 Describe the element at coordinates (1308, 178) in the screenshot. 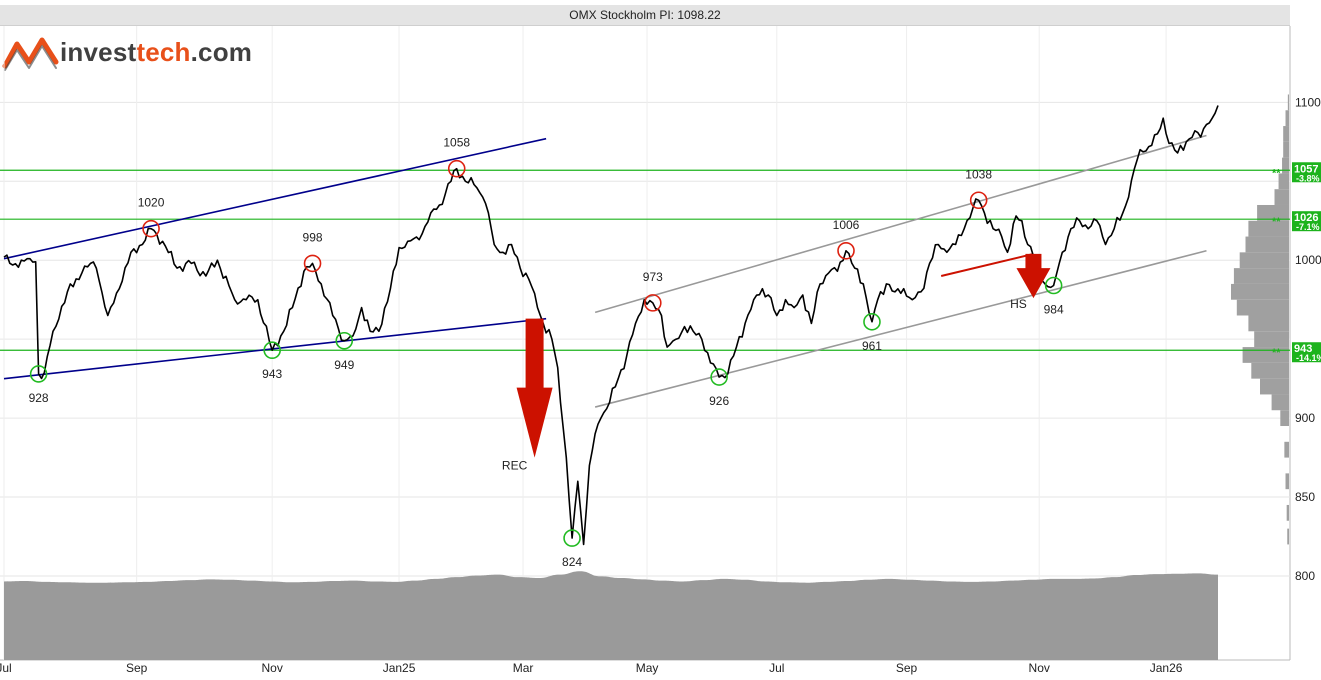

I see `sr-label-pct: -3.8%` at that location.